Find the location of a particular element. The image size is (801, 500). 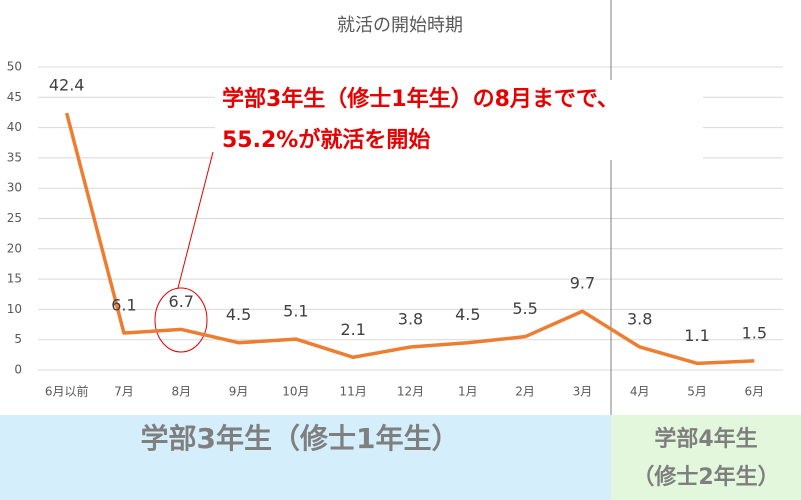

annotation: 55.2%が就活を開始 is located at coordinates (326, 140).